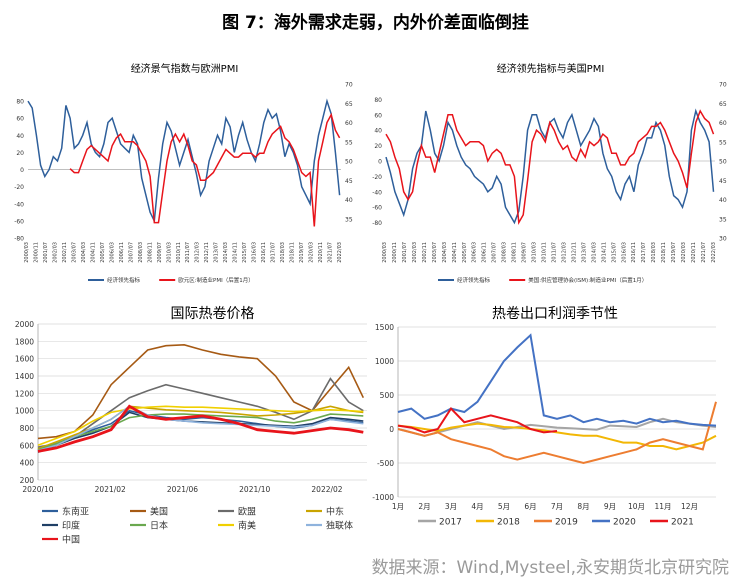 This screenshot has height=588, width=751. What do you see at coordinates (24, 376) in the screenshot?
I see `y-tick-label: 1400` at bounding box center [24, 376].